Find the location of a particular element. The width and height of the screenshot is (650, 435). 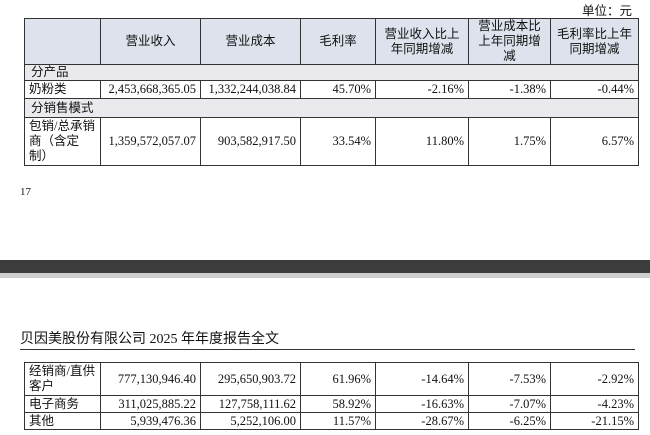

table-row: 分销售模式 is located at coordinates (331, 108).